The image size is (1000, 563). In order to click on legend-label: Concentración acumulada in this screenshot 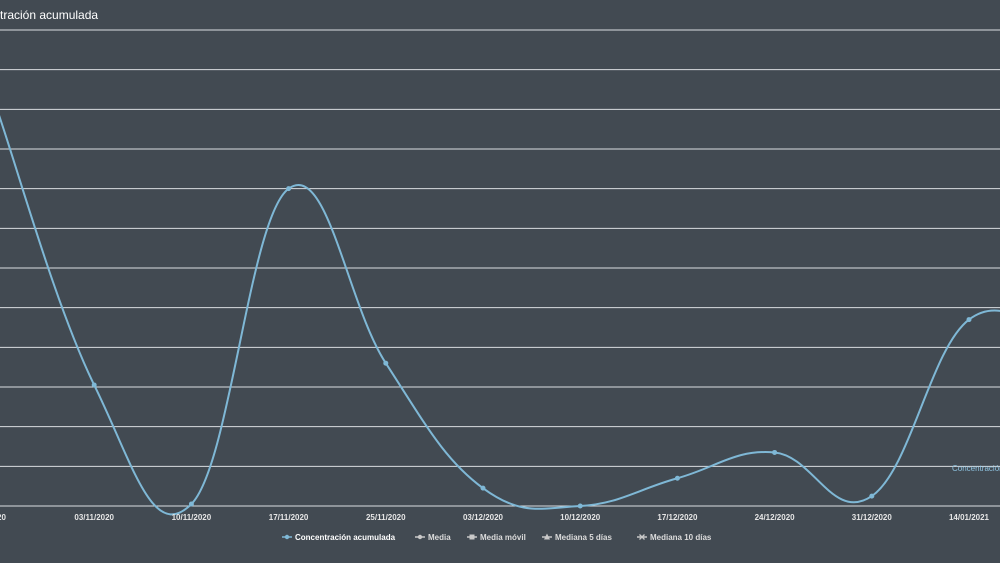, I will do `click(345, 537)`.